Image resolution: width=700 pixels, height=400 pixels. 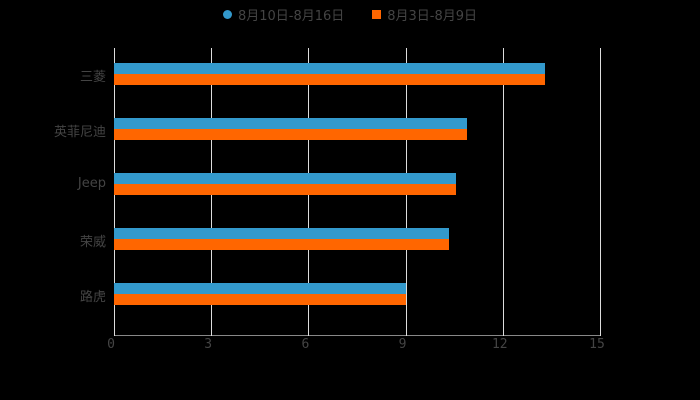 I want to click on x-tick-label: 6, so click(x=305, y=344).